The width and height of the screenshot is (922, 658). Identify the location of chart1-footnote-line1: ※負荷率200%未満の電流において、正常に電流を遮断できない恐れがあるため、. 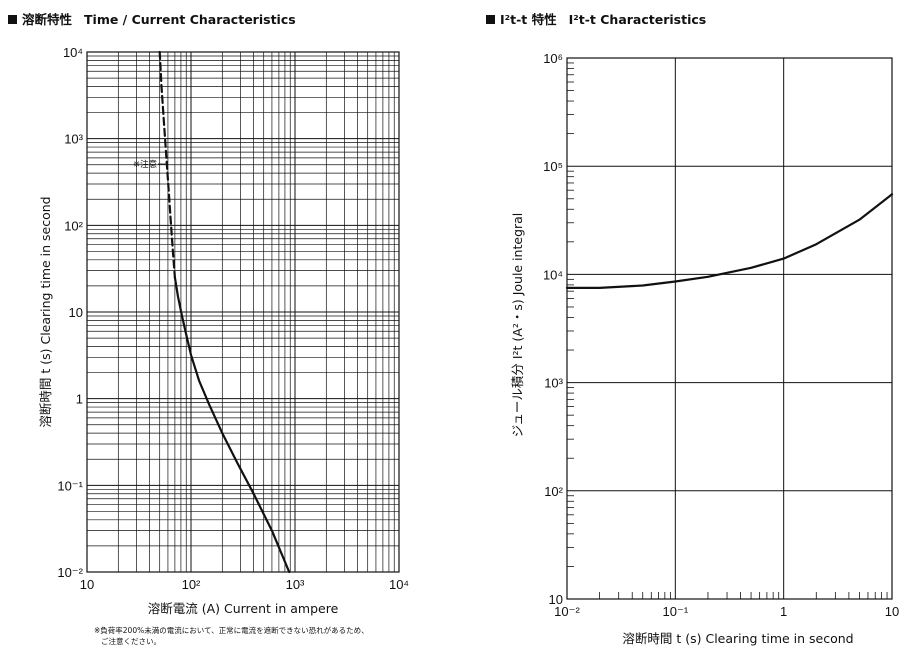
(231, 630).